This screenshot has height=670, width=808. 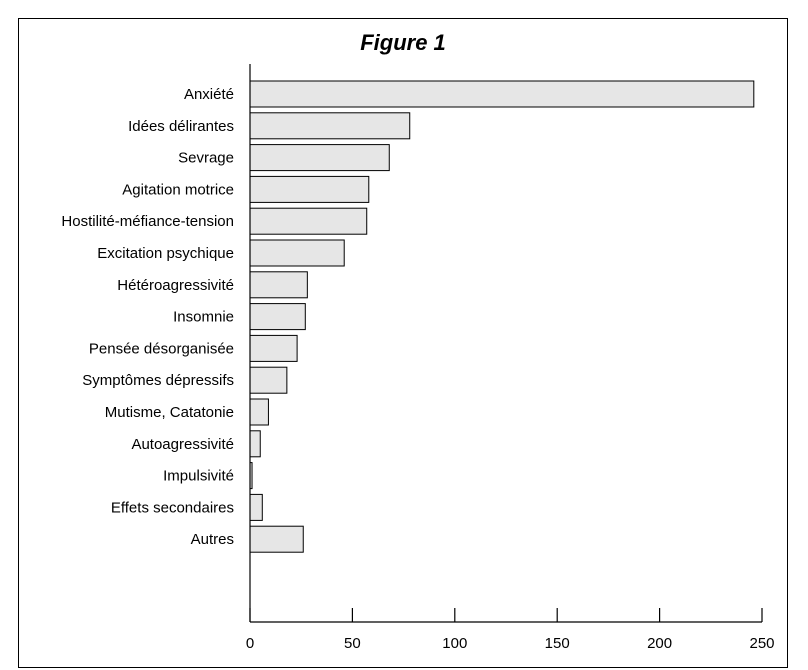 I want to click on category-label: Hétéroagressivité, so click(x=175, y=285).